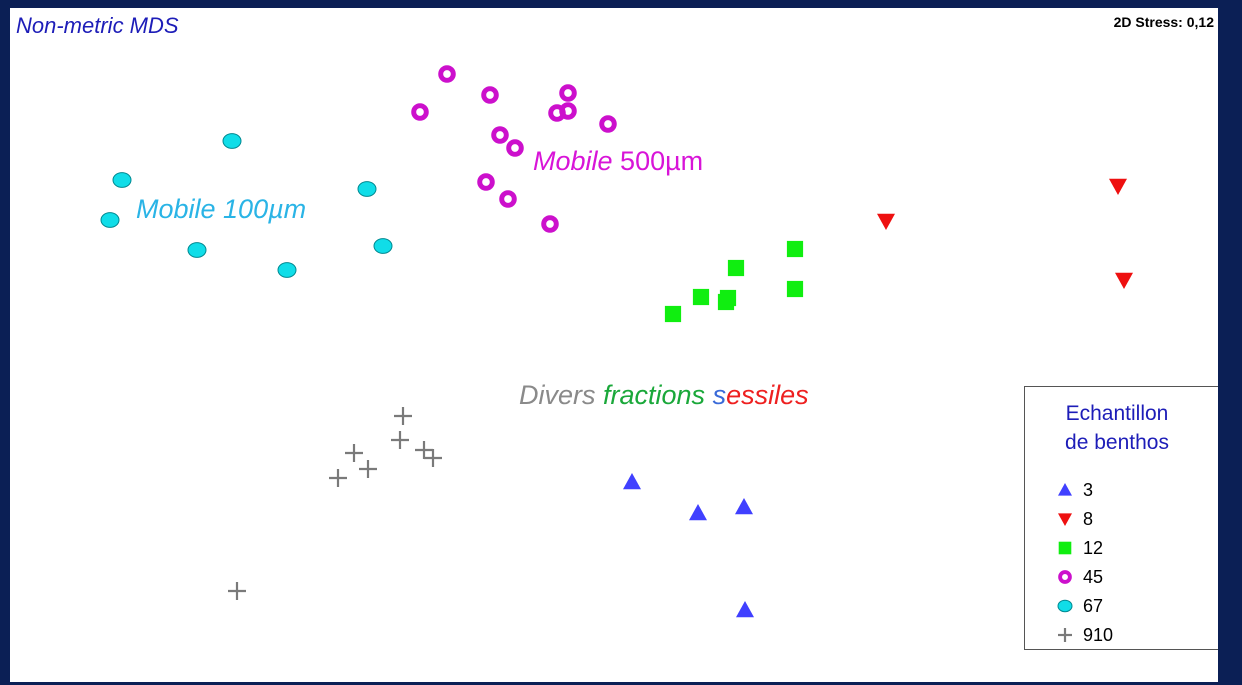 The height and width of the screenshot is (685, 1242). I want to click on label-sessile-divers: Divers, so click(561, 395).